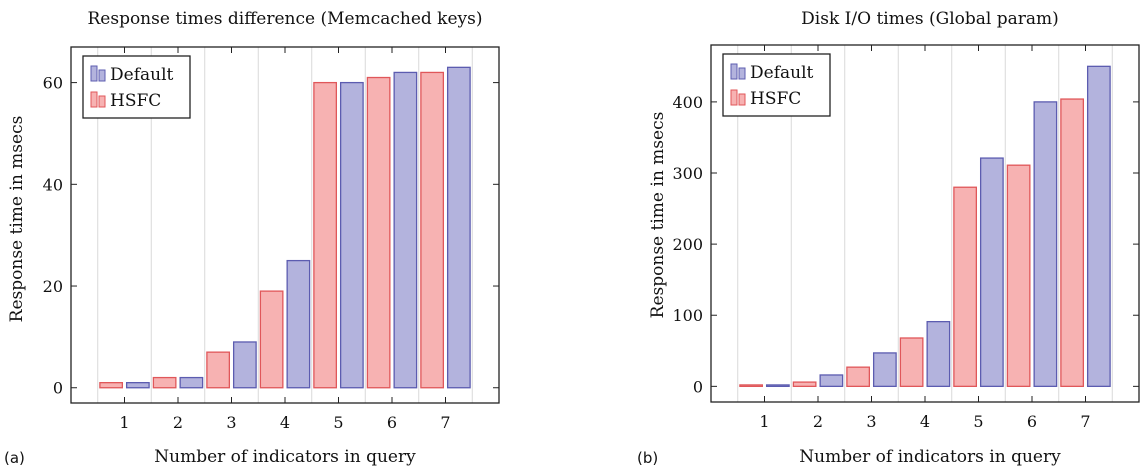  Describe the element at coordinates (53, 286) in the screenshot. I see `y-tick-label: 20` at that location.